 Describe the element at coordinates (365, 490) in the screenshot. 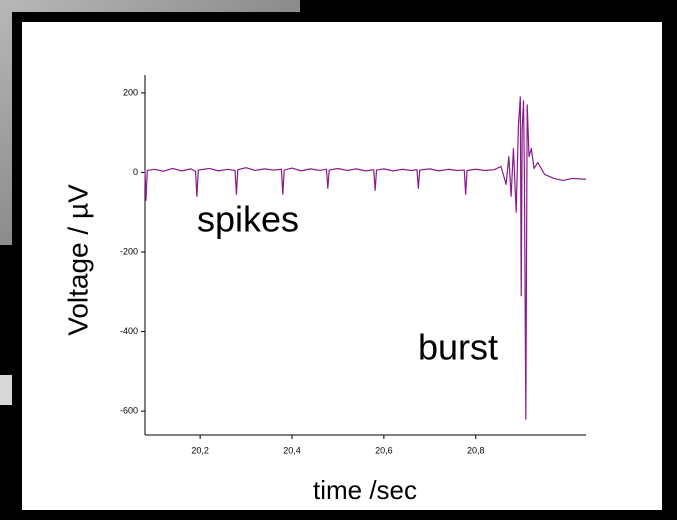

I see `x-axis-label: time /sec` at that location.